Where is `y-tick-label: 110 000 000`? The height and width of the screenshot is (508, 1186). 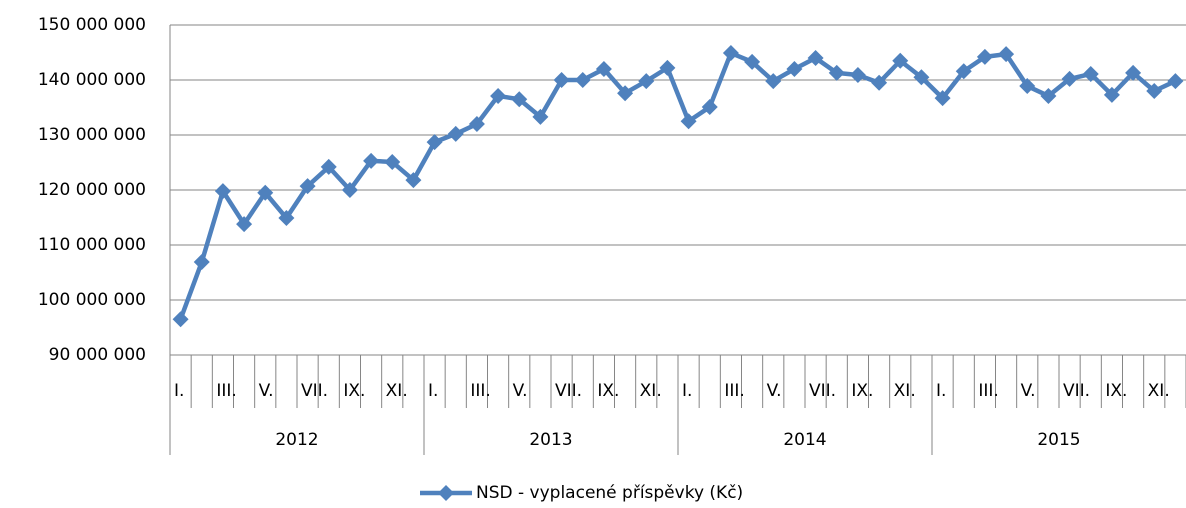 y-tick-label: 110 000 000 is located at coordinates (92, 245).